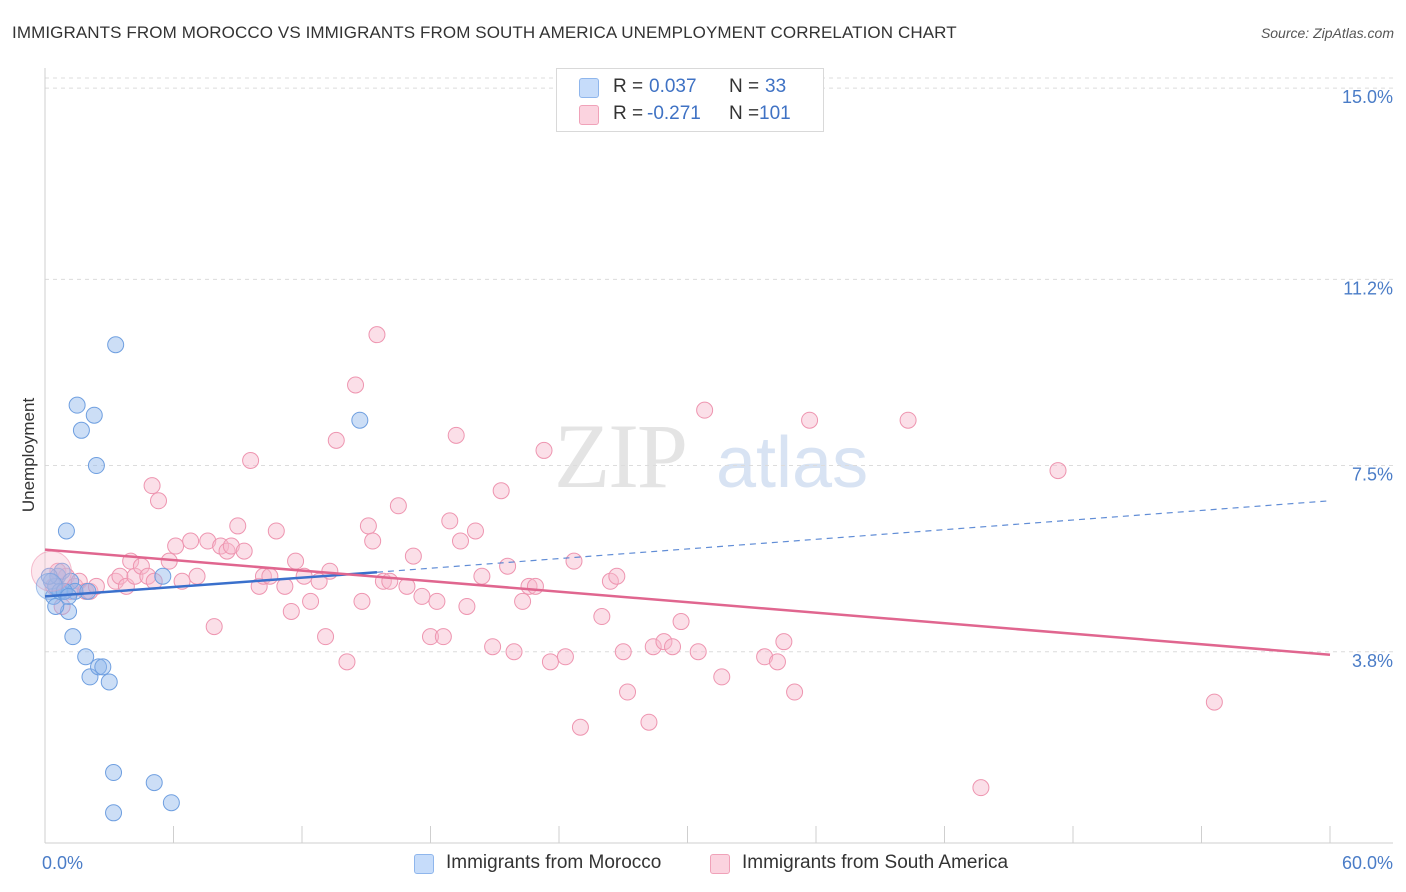  I want to click on legend-n-value: 101, so click(775, 113).